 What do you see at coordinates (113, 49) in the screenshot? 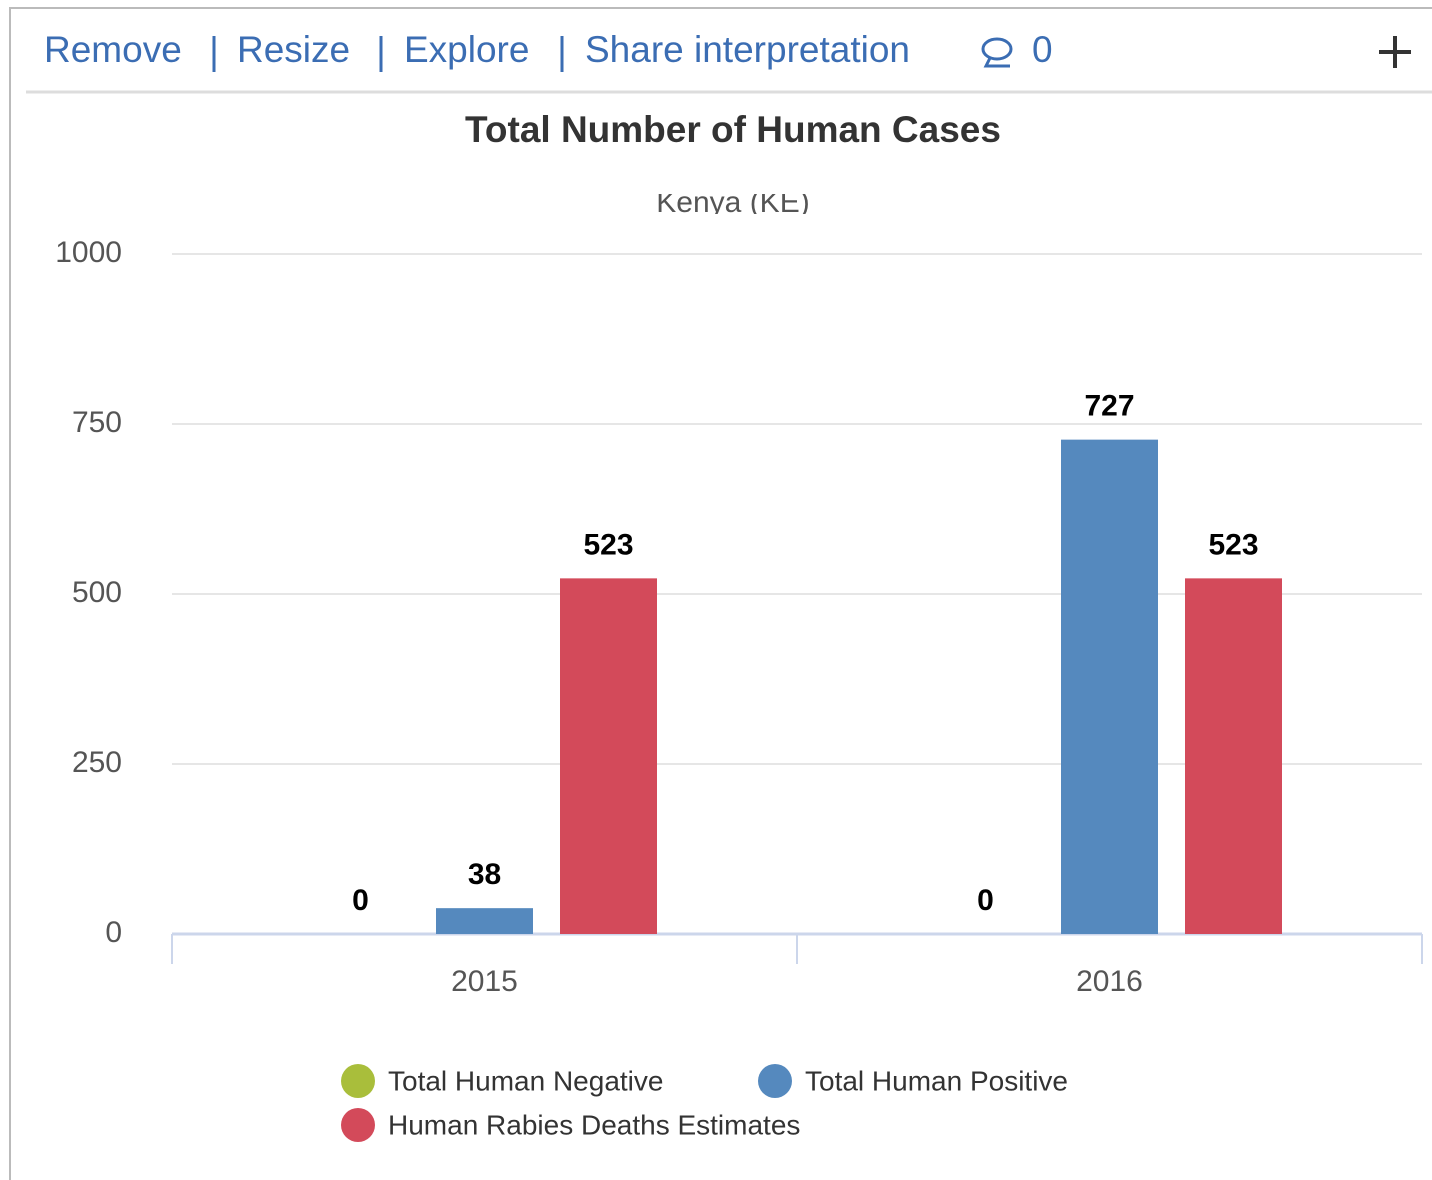
I see `toolbar-link: Remove` at bounding box center [113, 49].